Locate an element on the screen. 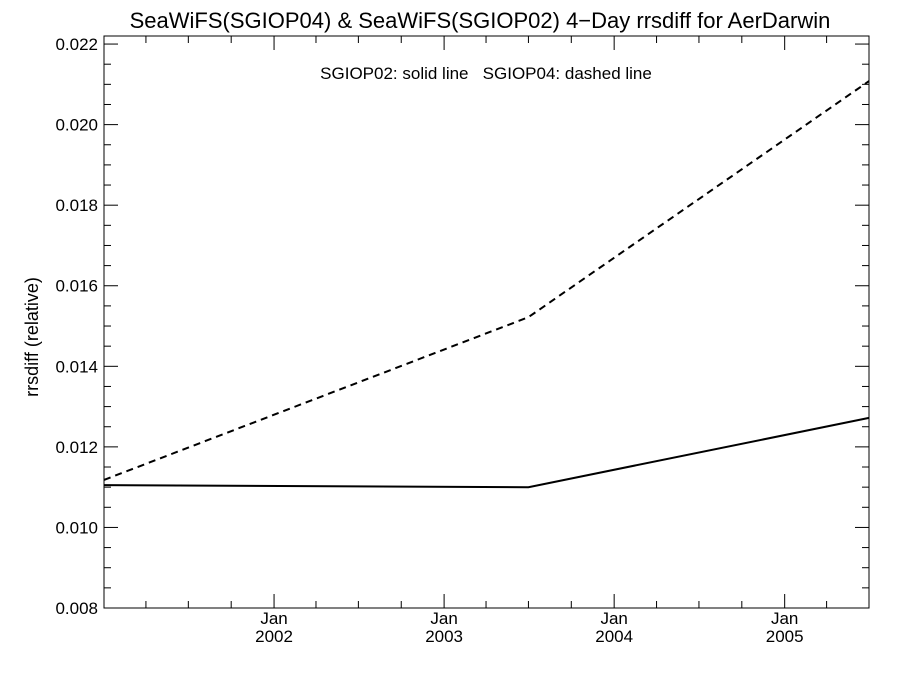  y-tick-label: 0.016 is located at coordinates (76, 286).